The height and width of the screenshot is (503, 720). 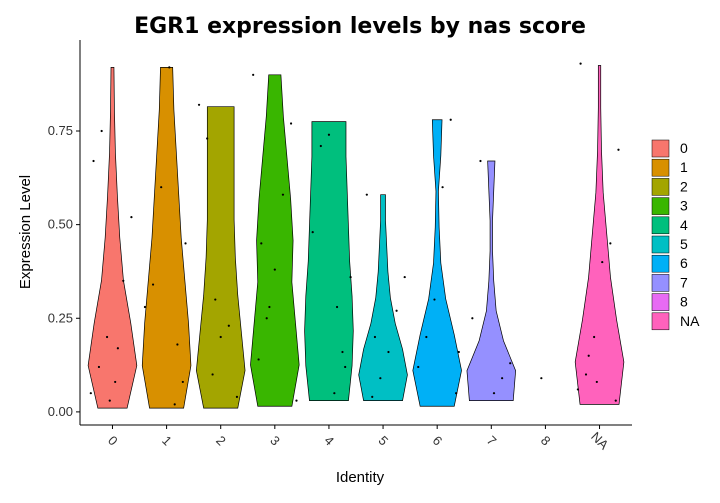 What do you see at coordinates (360, 477) in the screenshot?
I see `x-axis-title: Identity` at bounding box center [360, 477].